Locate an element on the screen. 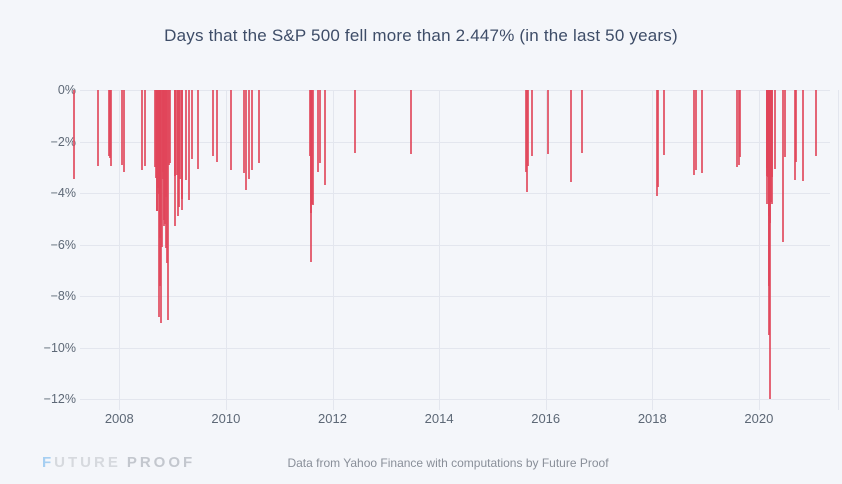  logo-text-proof: PROOF is located at coordinates (161, 462).